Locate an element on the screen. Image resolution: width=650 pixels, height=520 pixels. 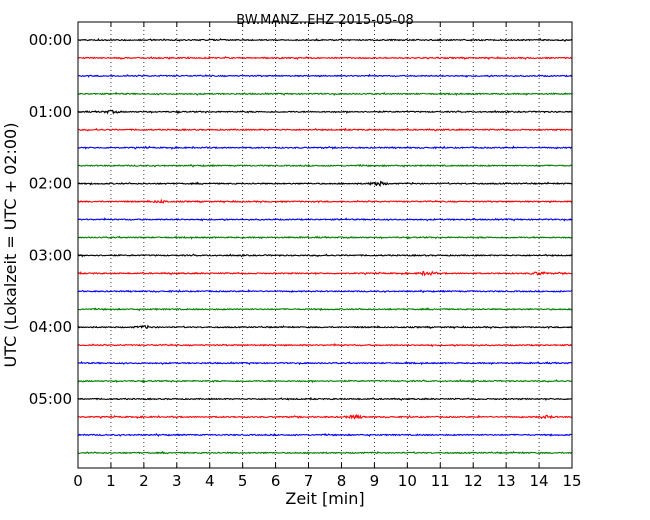
x-tick-label: 1 is located at coordinates (111, 481).